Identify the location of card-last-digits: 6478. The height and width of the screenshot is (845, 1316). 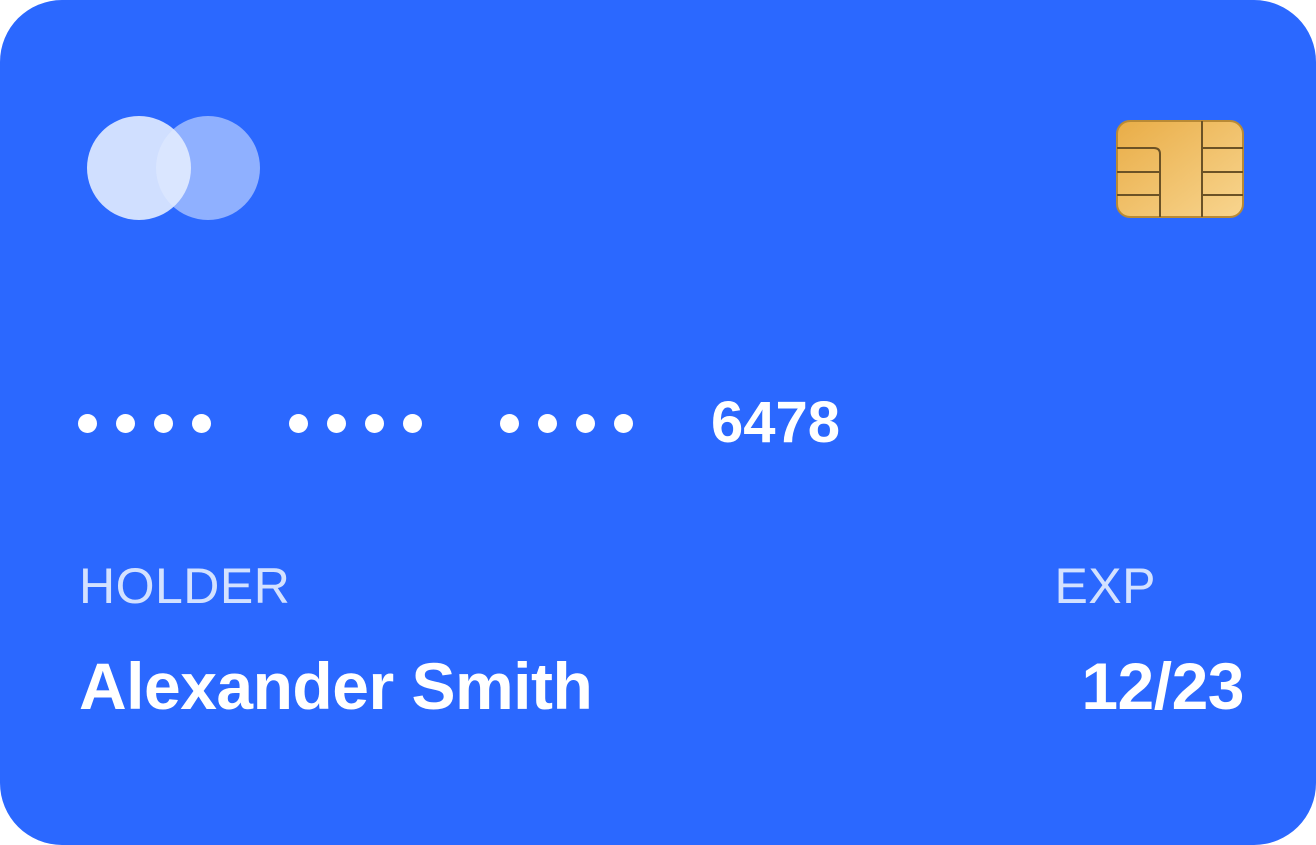
(776, 422).